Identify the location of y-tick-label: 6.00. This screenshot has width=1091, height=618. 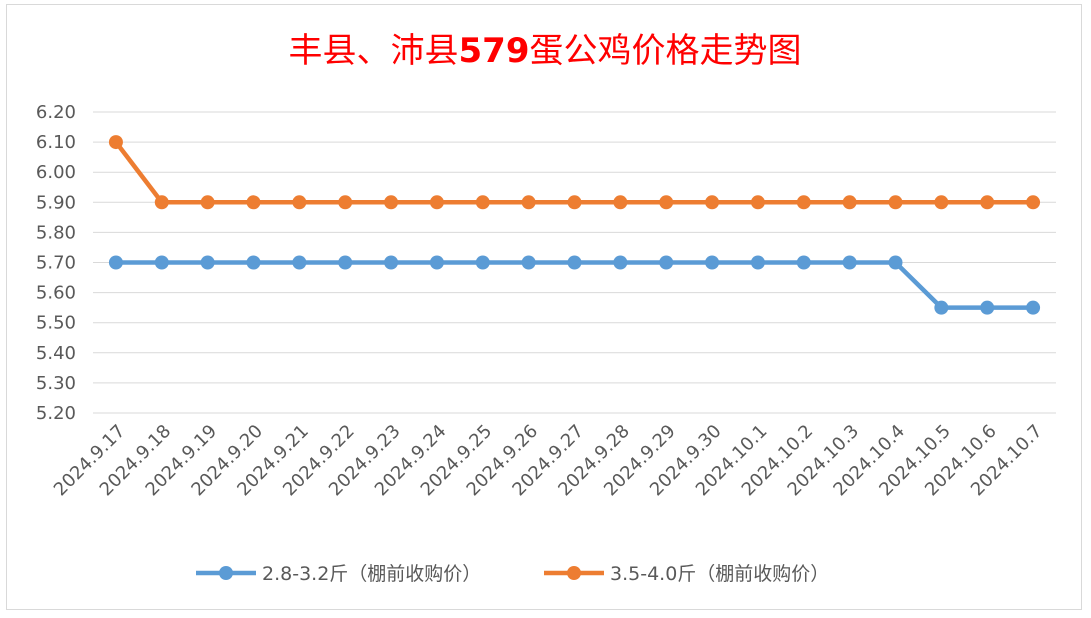
(56, 172).